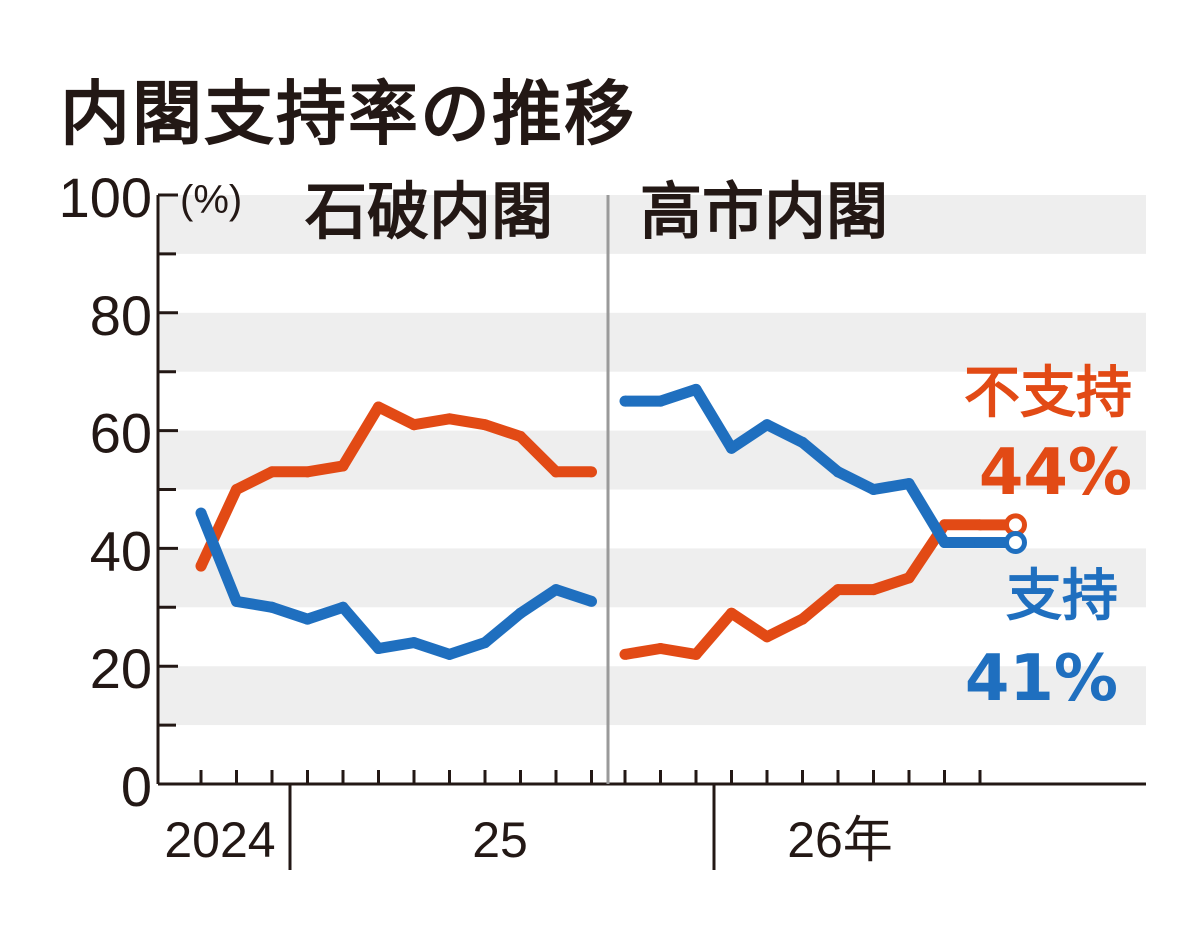  I want to click on y-tick-label: 40, so click(121, 550).